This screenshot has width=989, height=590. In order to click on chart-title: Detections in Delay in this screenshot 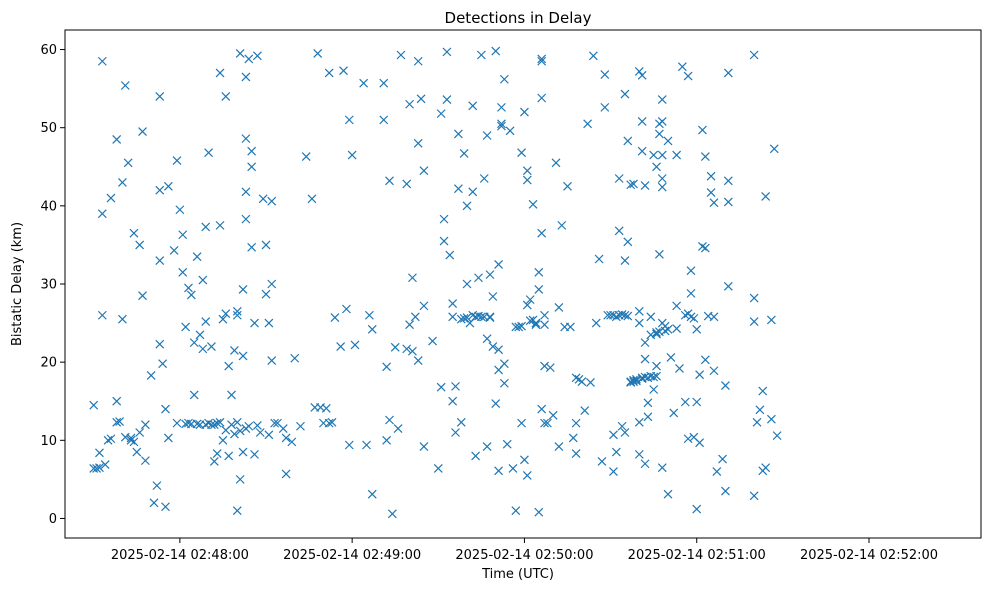, I will do `click(518, 18)`.